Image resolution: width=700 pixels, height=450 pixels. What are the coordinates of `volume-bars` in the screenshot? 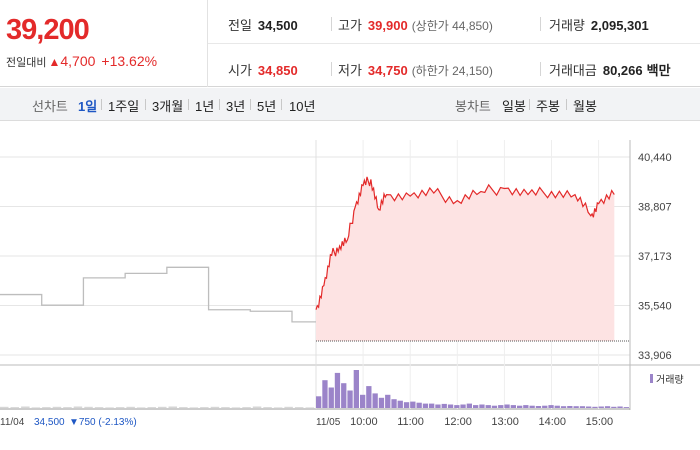 It's located at (314, 389).